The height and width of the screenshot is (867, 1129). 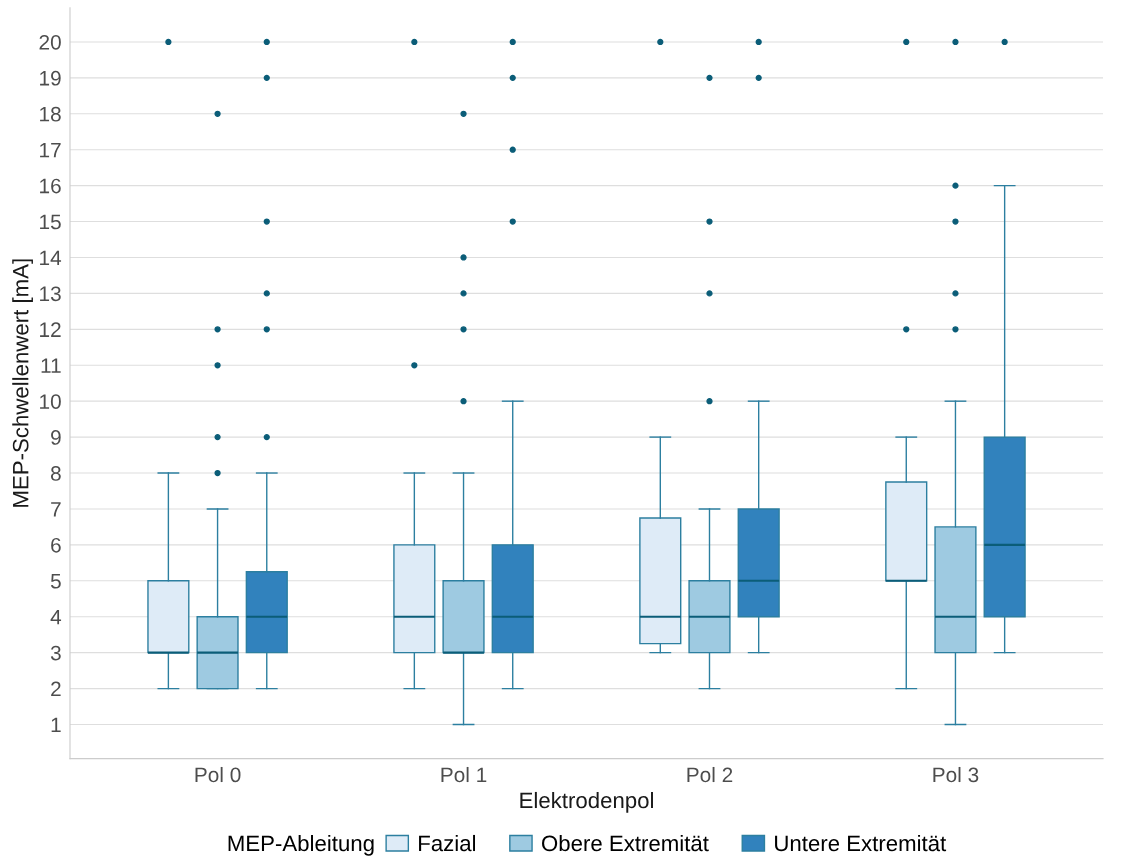 I want to click on y-tick-label: 16, so click(x=50, y=186).